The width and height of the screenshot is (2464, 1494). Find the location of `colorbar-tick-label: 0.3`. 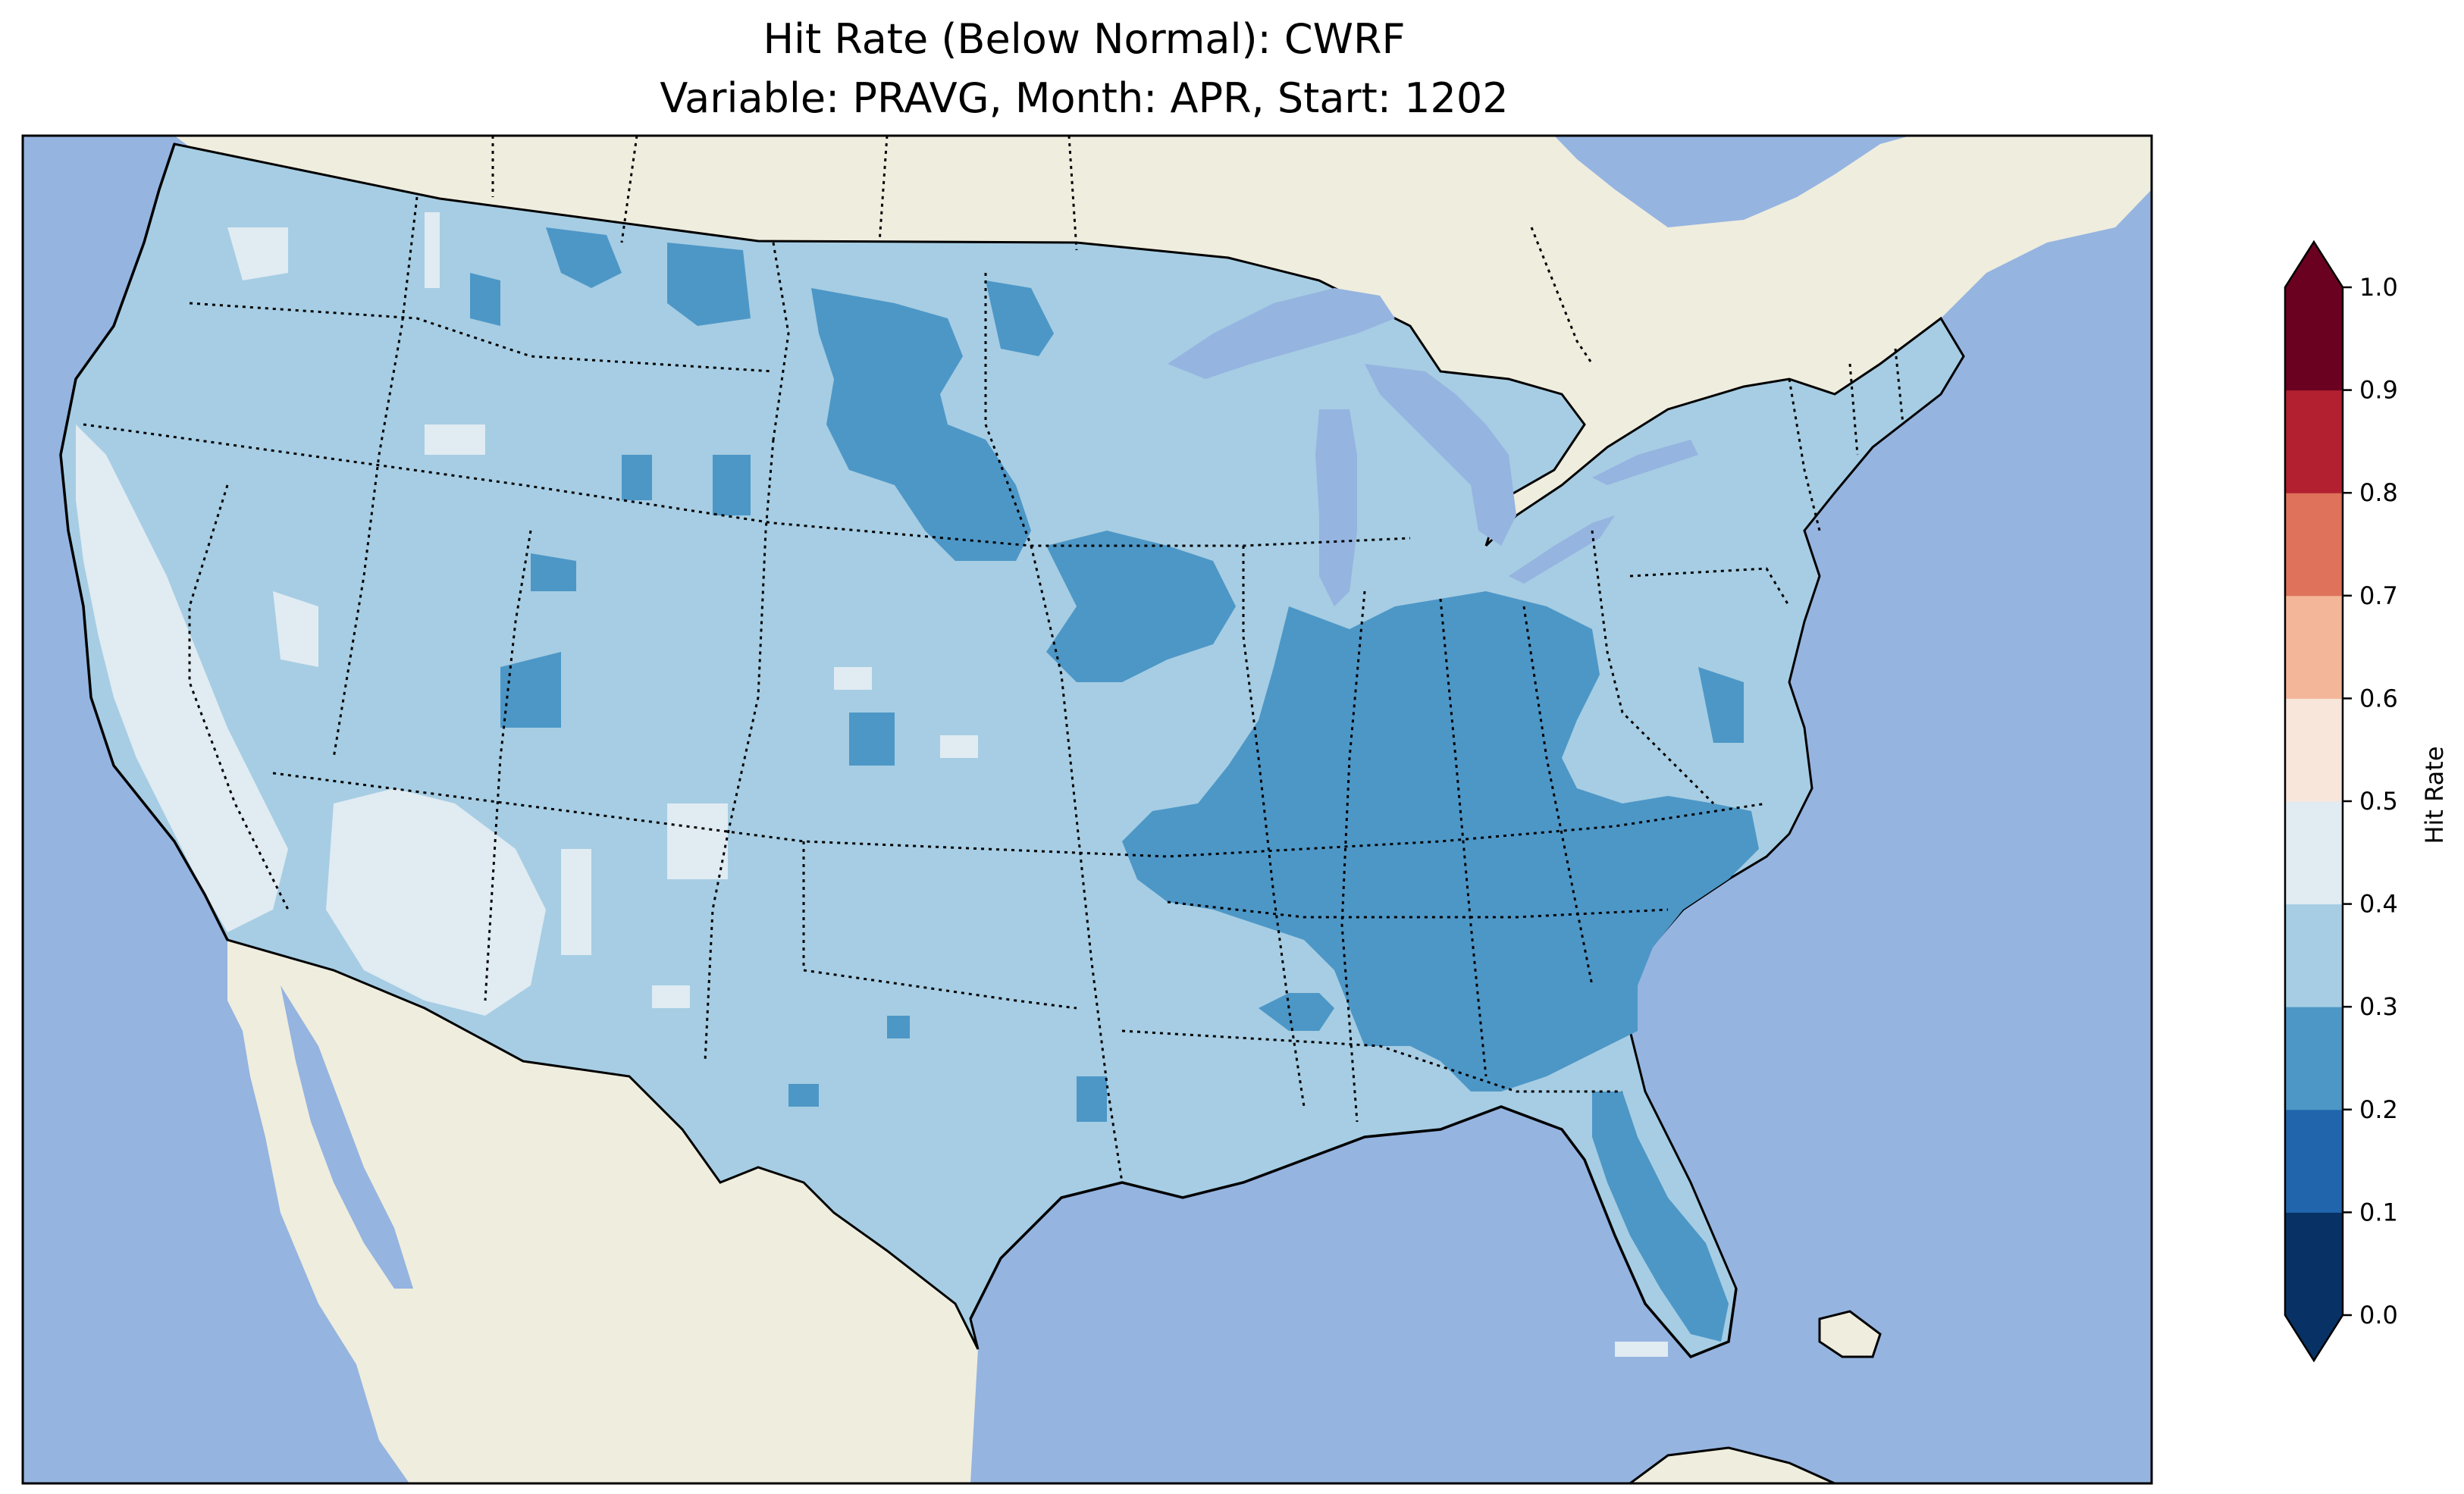

colorbar-tick-label: 0.3 is located at coordinates (2378, 1006).